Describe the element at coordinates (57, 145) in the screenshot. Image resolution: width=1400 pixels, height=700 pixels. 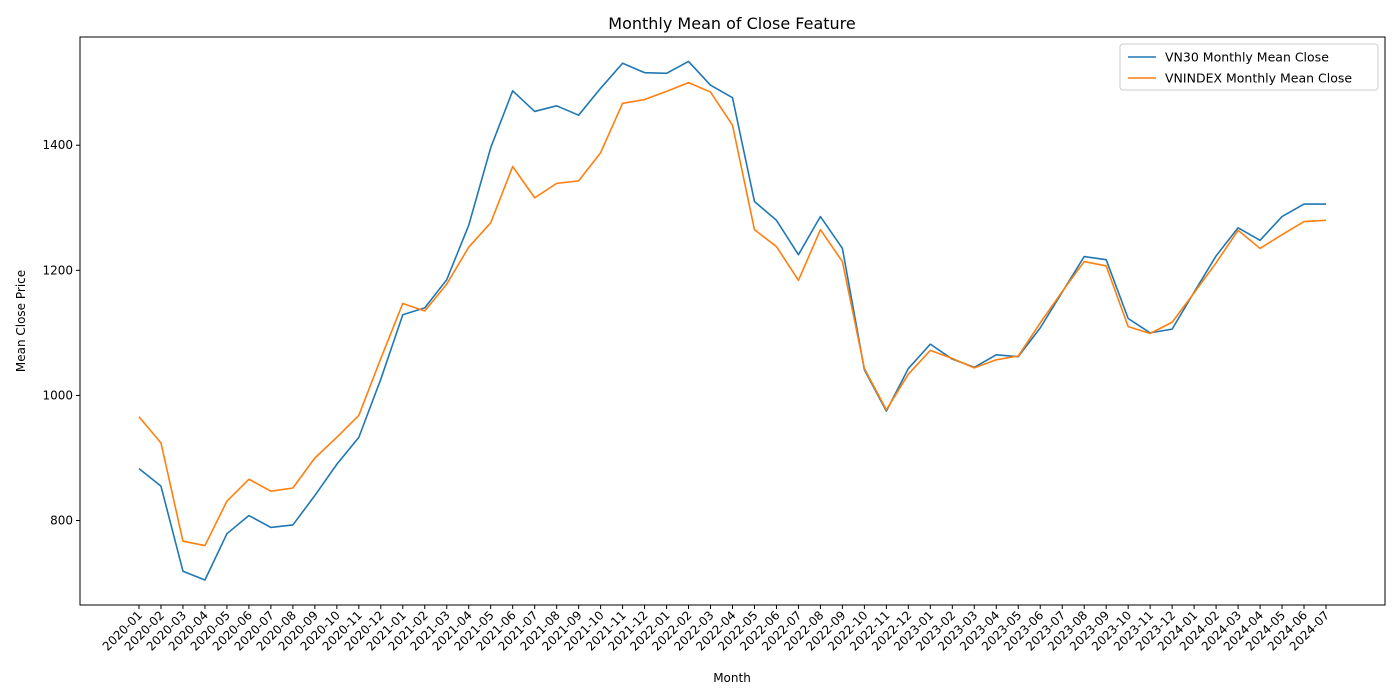
I see `y-tick-label: 1400` at that location.